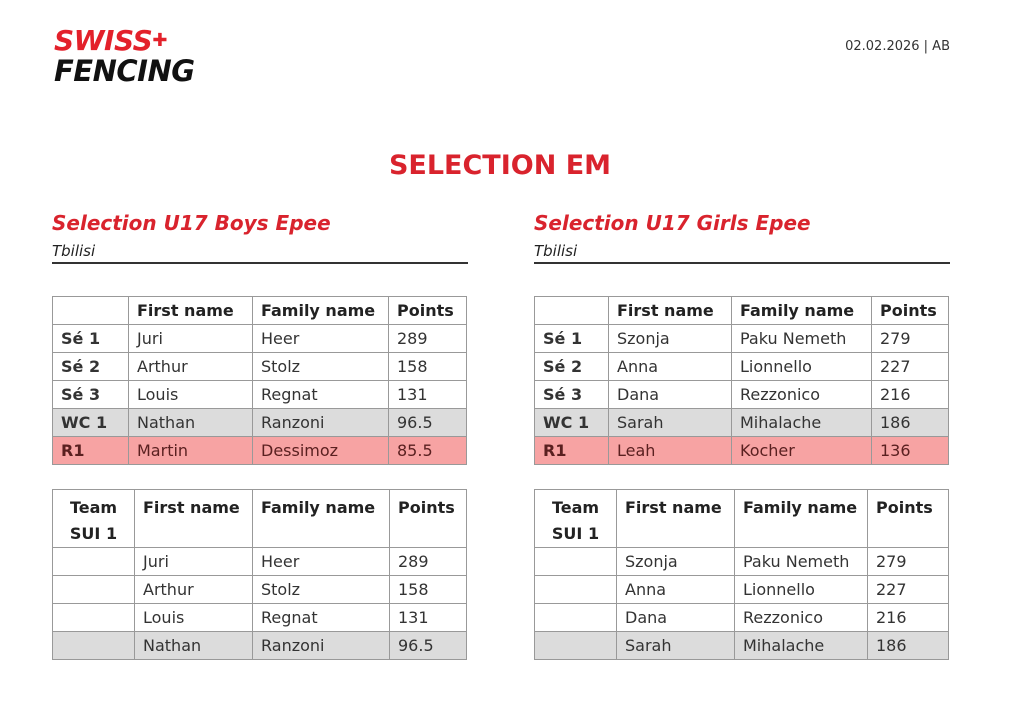 This screenshot has width=1024, height=704. What do you see at coordinates (159, 40) in the screenshot?
I see `swiss-cross-icon: ✚` at bounding box center [159, 40].